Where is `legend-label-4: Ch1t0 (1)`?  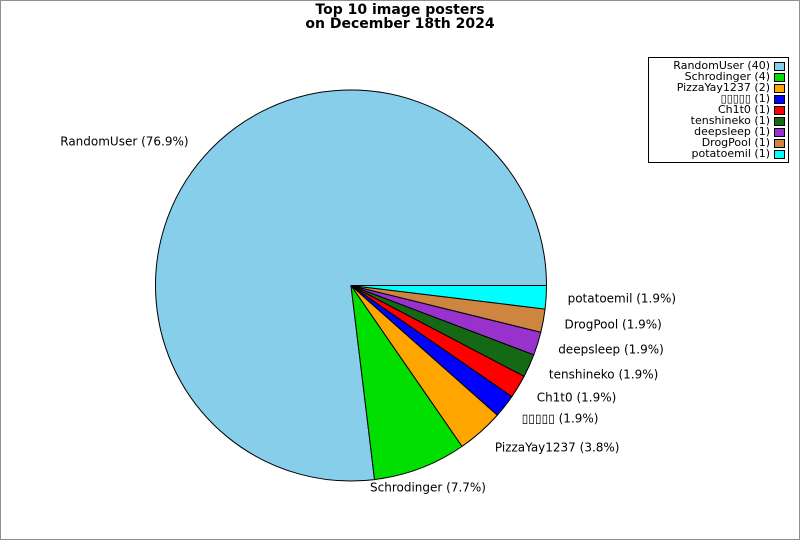 legend-label-4: Ch1t0 (1) is located at coordinates (743, 109).